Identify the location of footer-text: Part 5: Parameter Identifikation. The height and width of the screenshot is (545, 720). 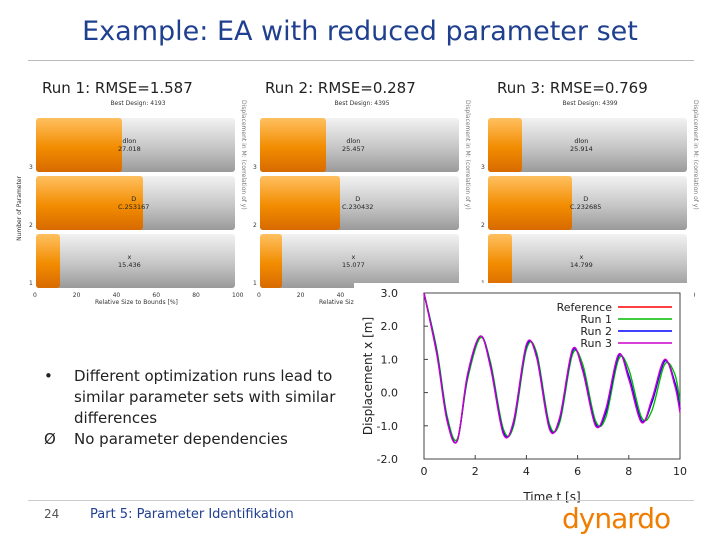
(192, 514).